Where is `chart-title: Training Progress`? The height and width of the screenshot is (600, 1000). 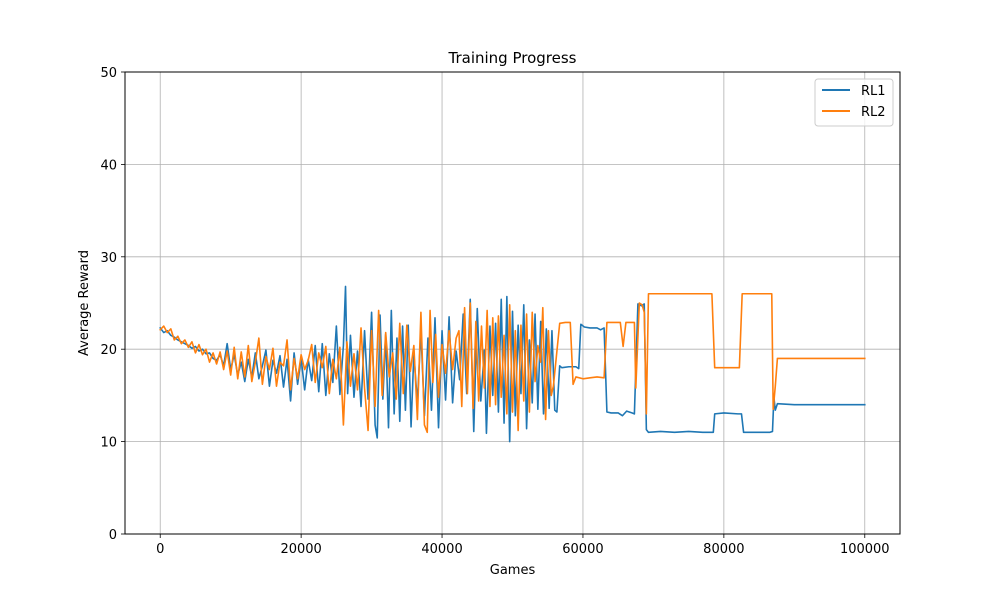
chart-title: Training Progress is located at coordinates (512, 58).